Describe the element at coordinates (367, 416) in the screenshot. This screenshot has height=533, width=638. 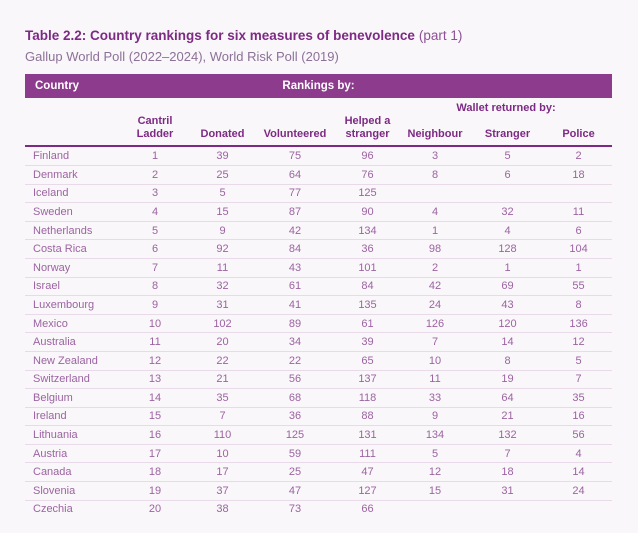
I see `rank-cell: 88` at that location.